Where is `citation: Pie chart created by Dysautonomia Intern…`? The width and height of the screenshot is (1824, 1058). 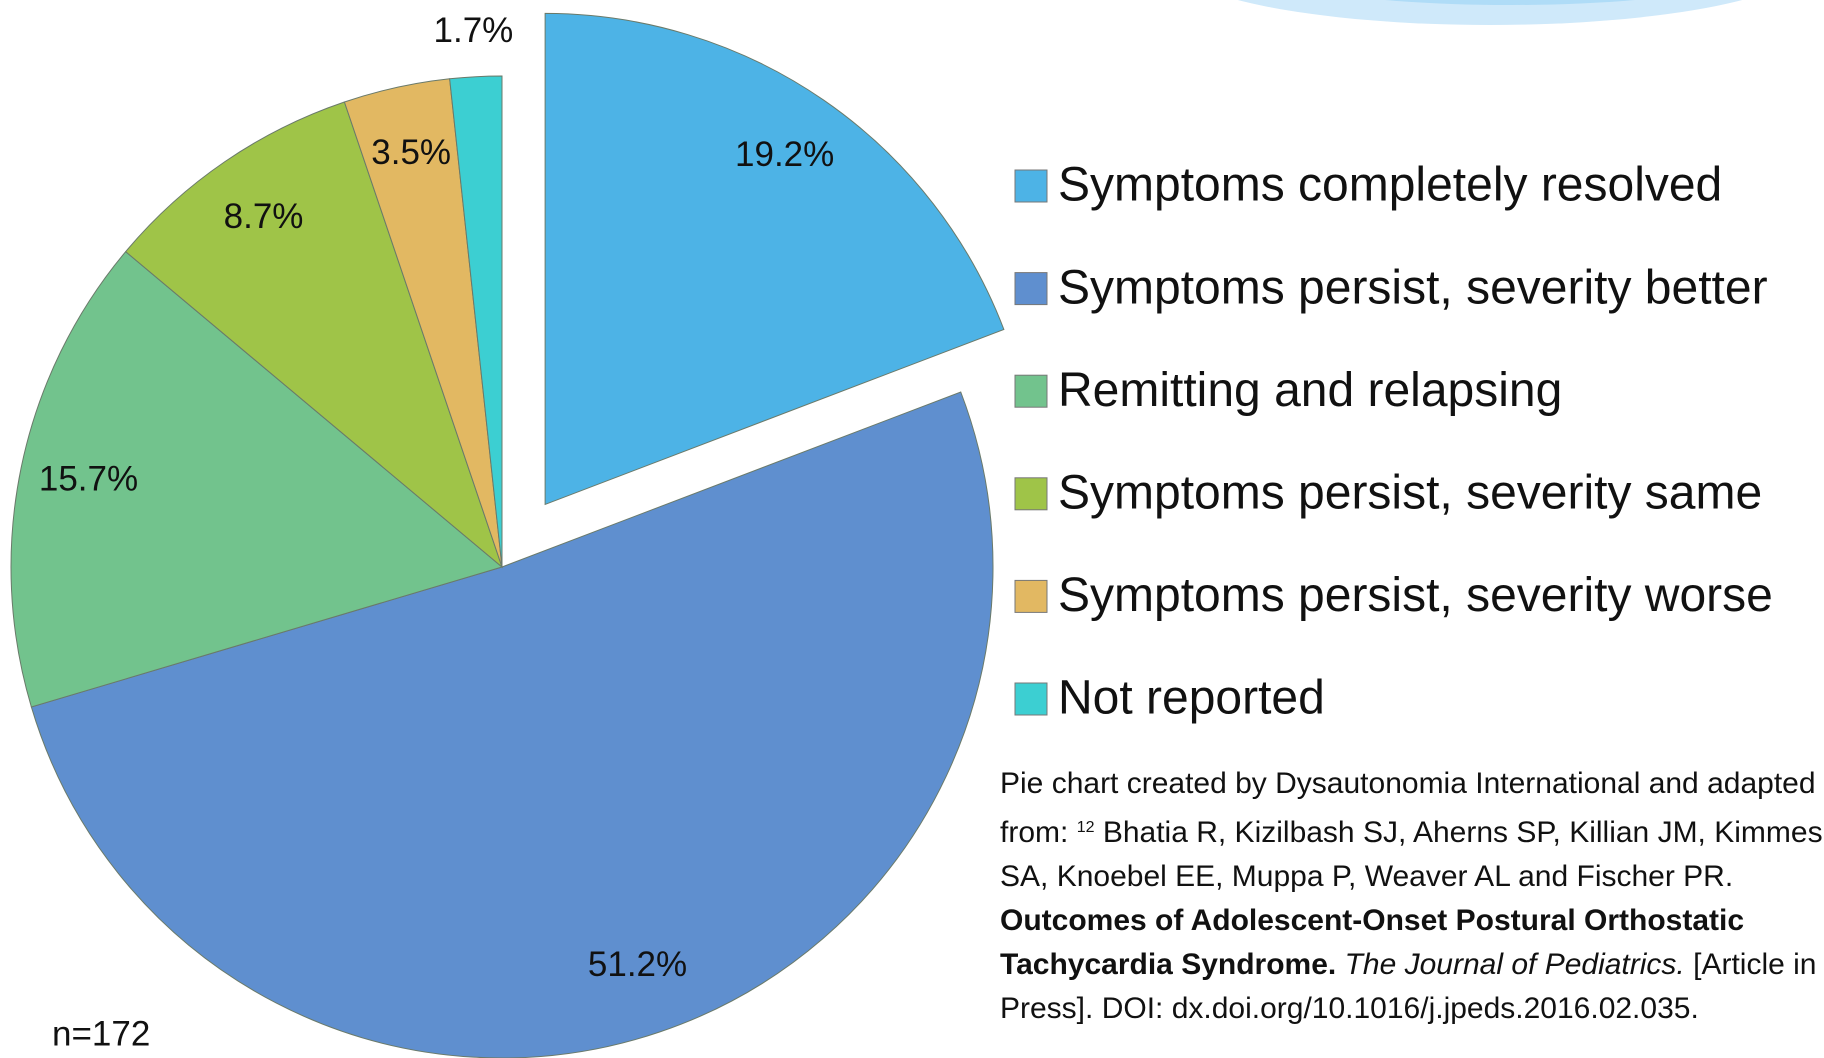
citation: Pie chart created by Dysautonomia Intern… is located at coordinates (1412, 910).